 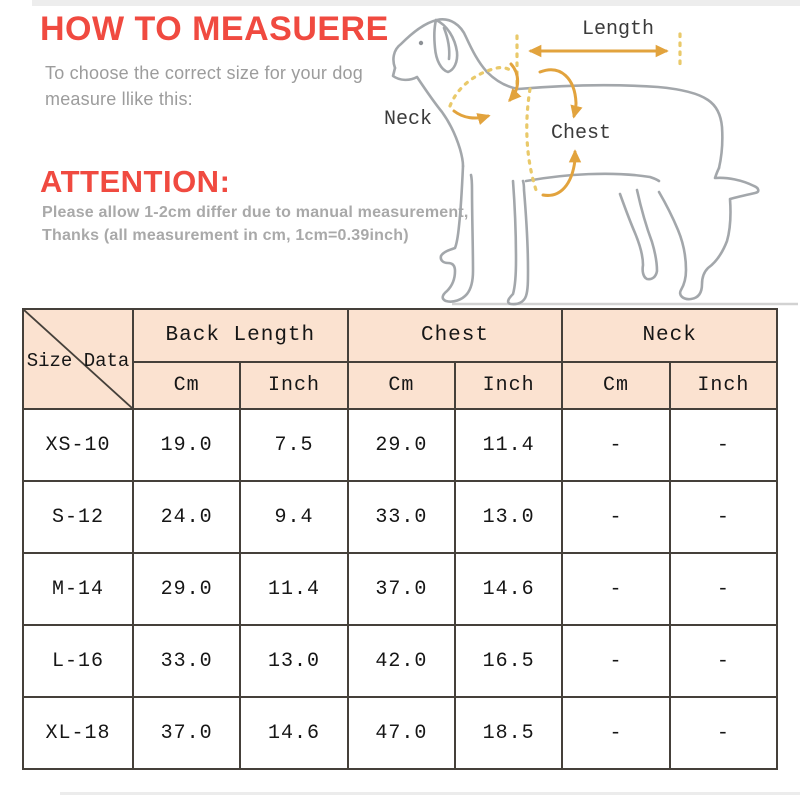 I want to click on unit-header-back-cm: Cm, so click(x=186, y=385).